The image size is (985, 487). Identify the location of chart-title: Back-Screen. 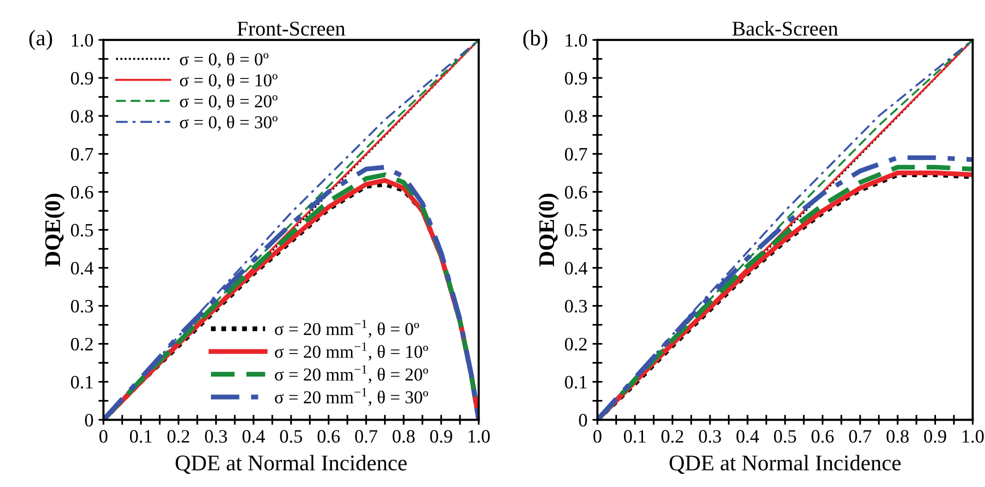
(785, 28).